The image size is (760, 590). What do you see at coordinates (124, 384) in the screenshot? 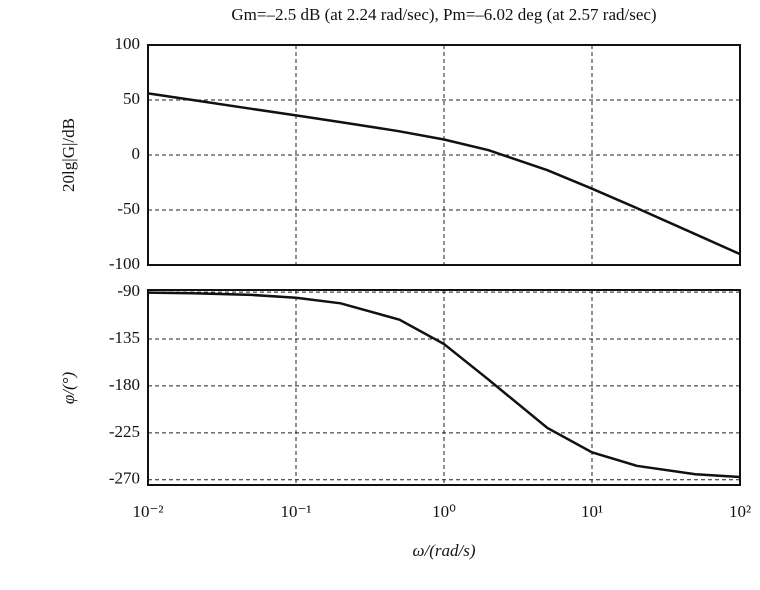
I see `y-tick-label: -180` at bounding box center [124, 384].